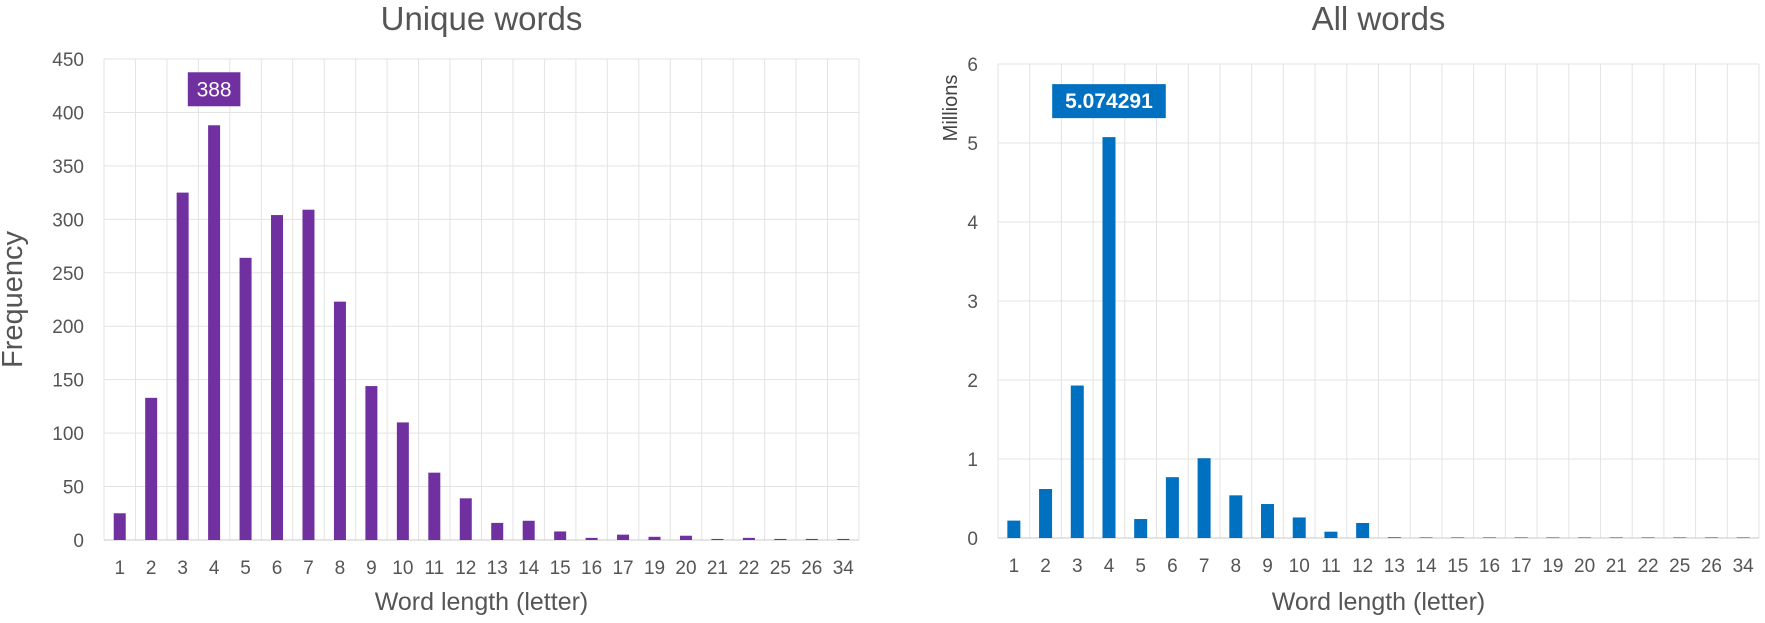  Describe the element at coordinates (497, 568) in the screenshot. I see `unique-words-x-tick-label: 13` at that location.